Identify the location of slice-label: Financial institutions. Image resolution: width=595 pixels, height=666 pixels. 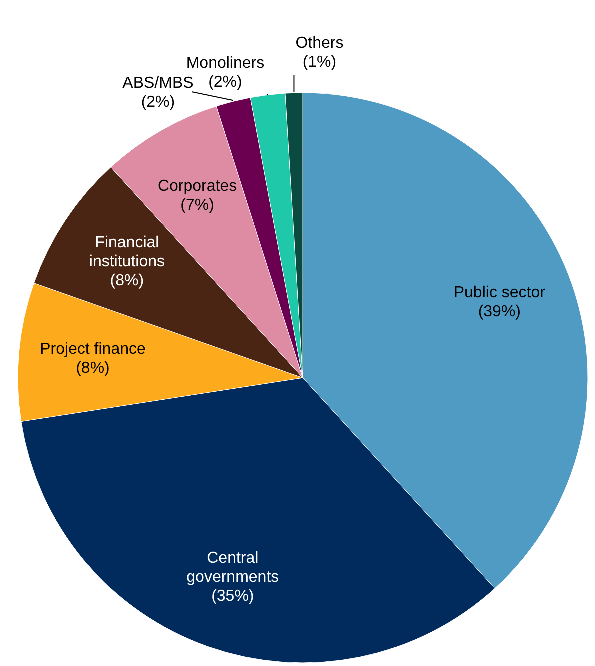
(127, 252).